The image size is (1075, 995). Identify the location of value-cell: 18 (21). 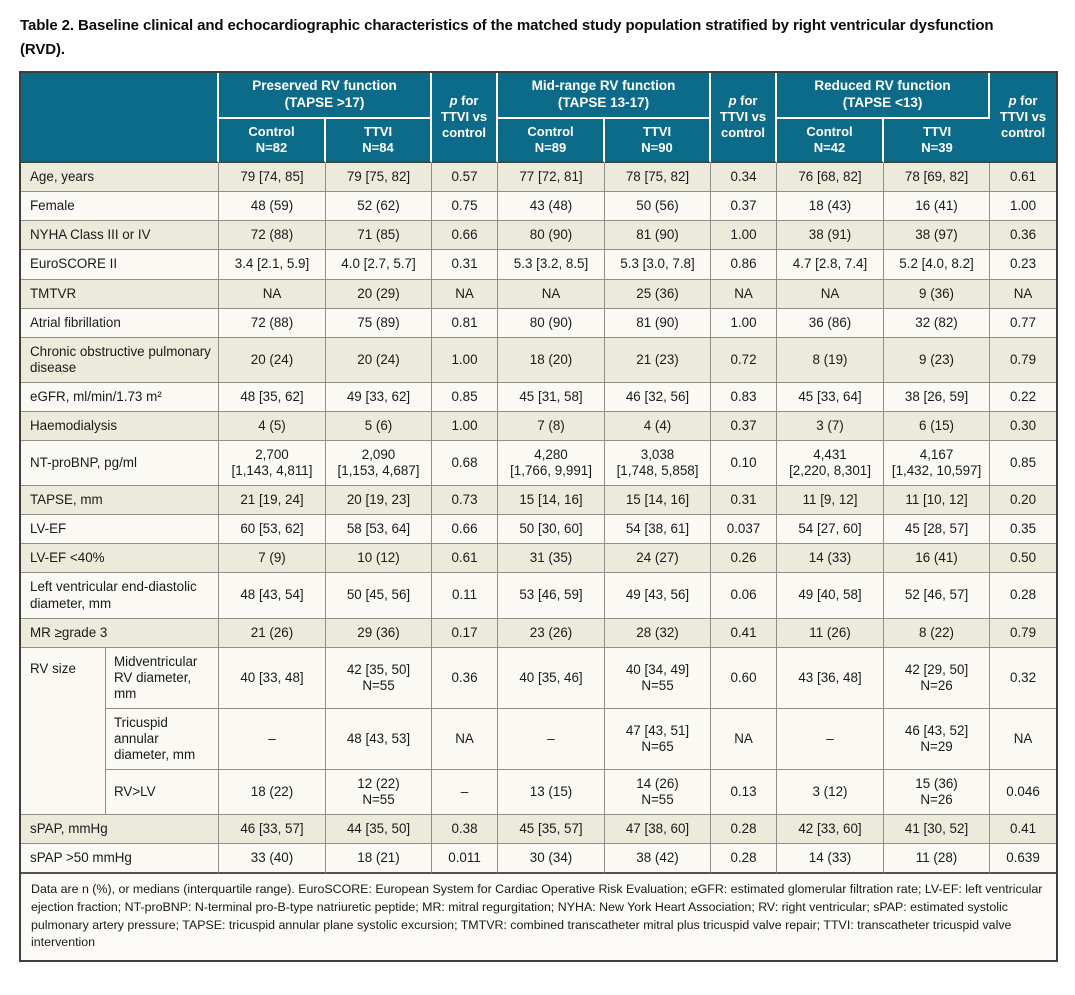
(379, 859).